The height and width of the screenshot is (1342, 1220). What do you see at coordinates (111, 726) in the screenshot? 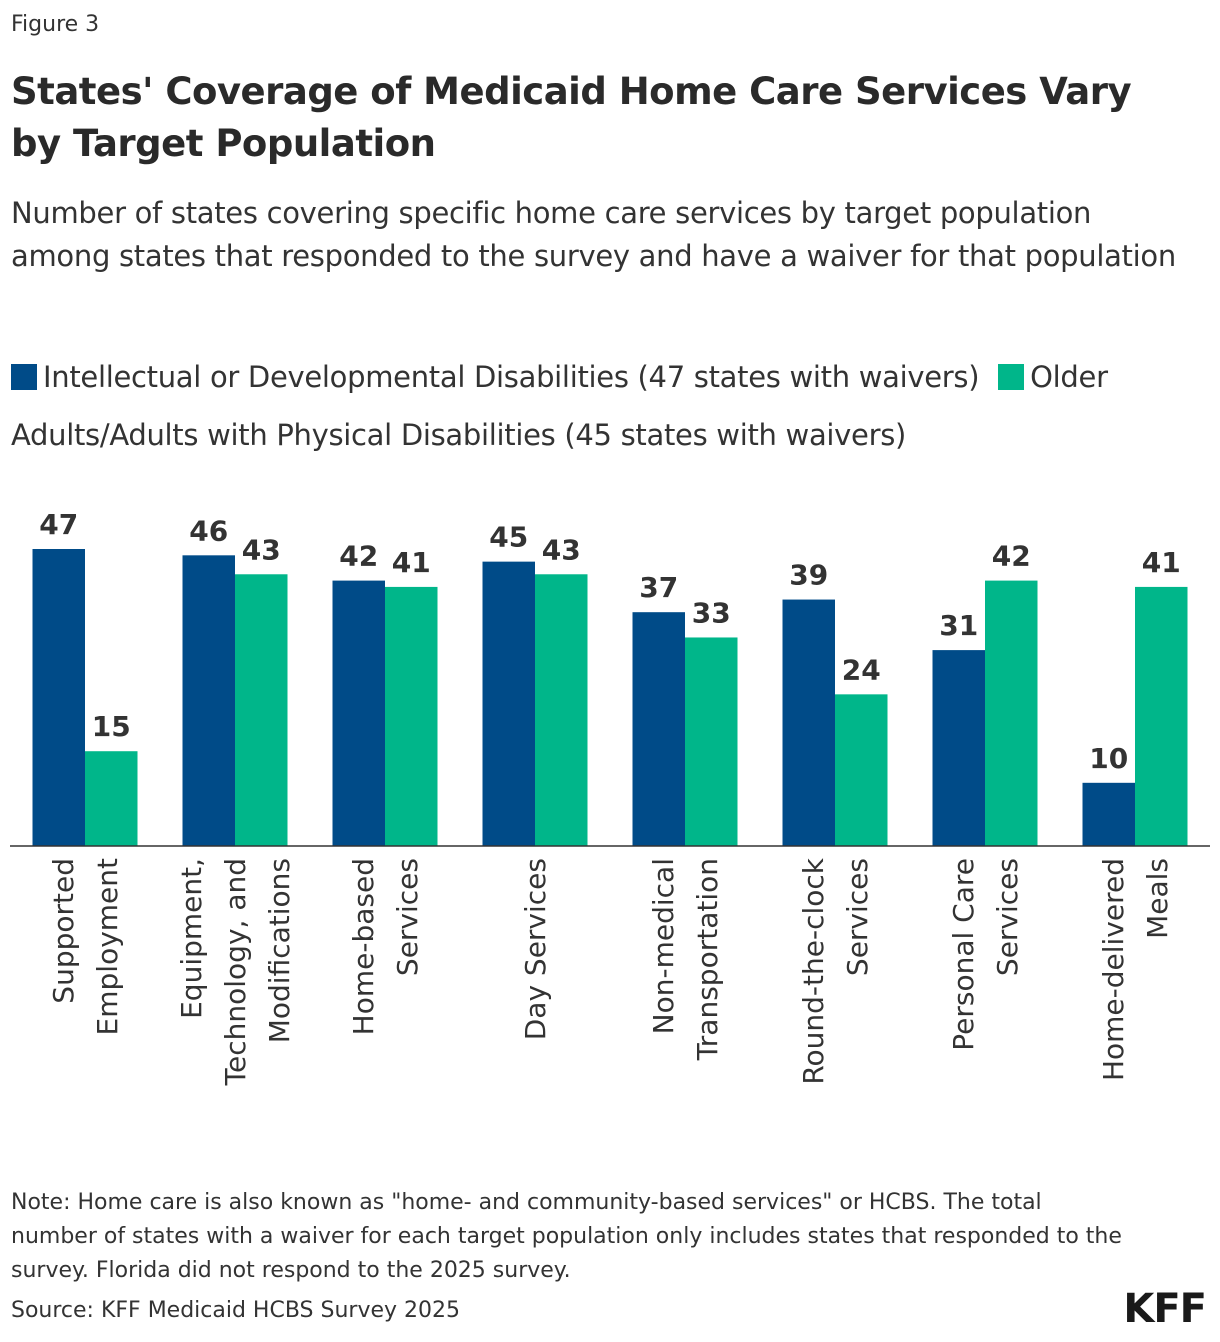
I see `data-label: 15` at bounding box center [111, 726].